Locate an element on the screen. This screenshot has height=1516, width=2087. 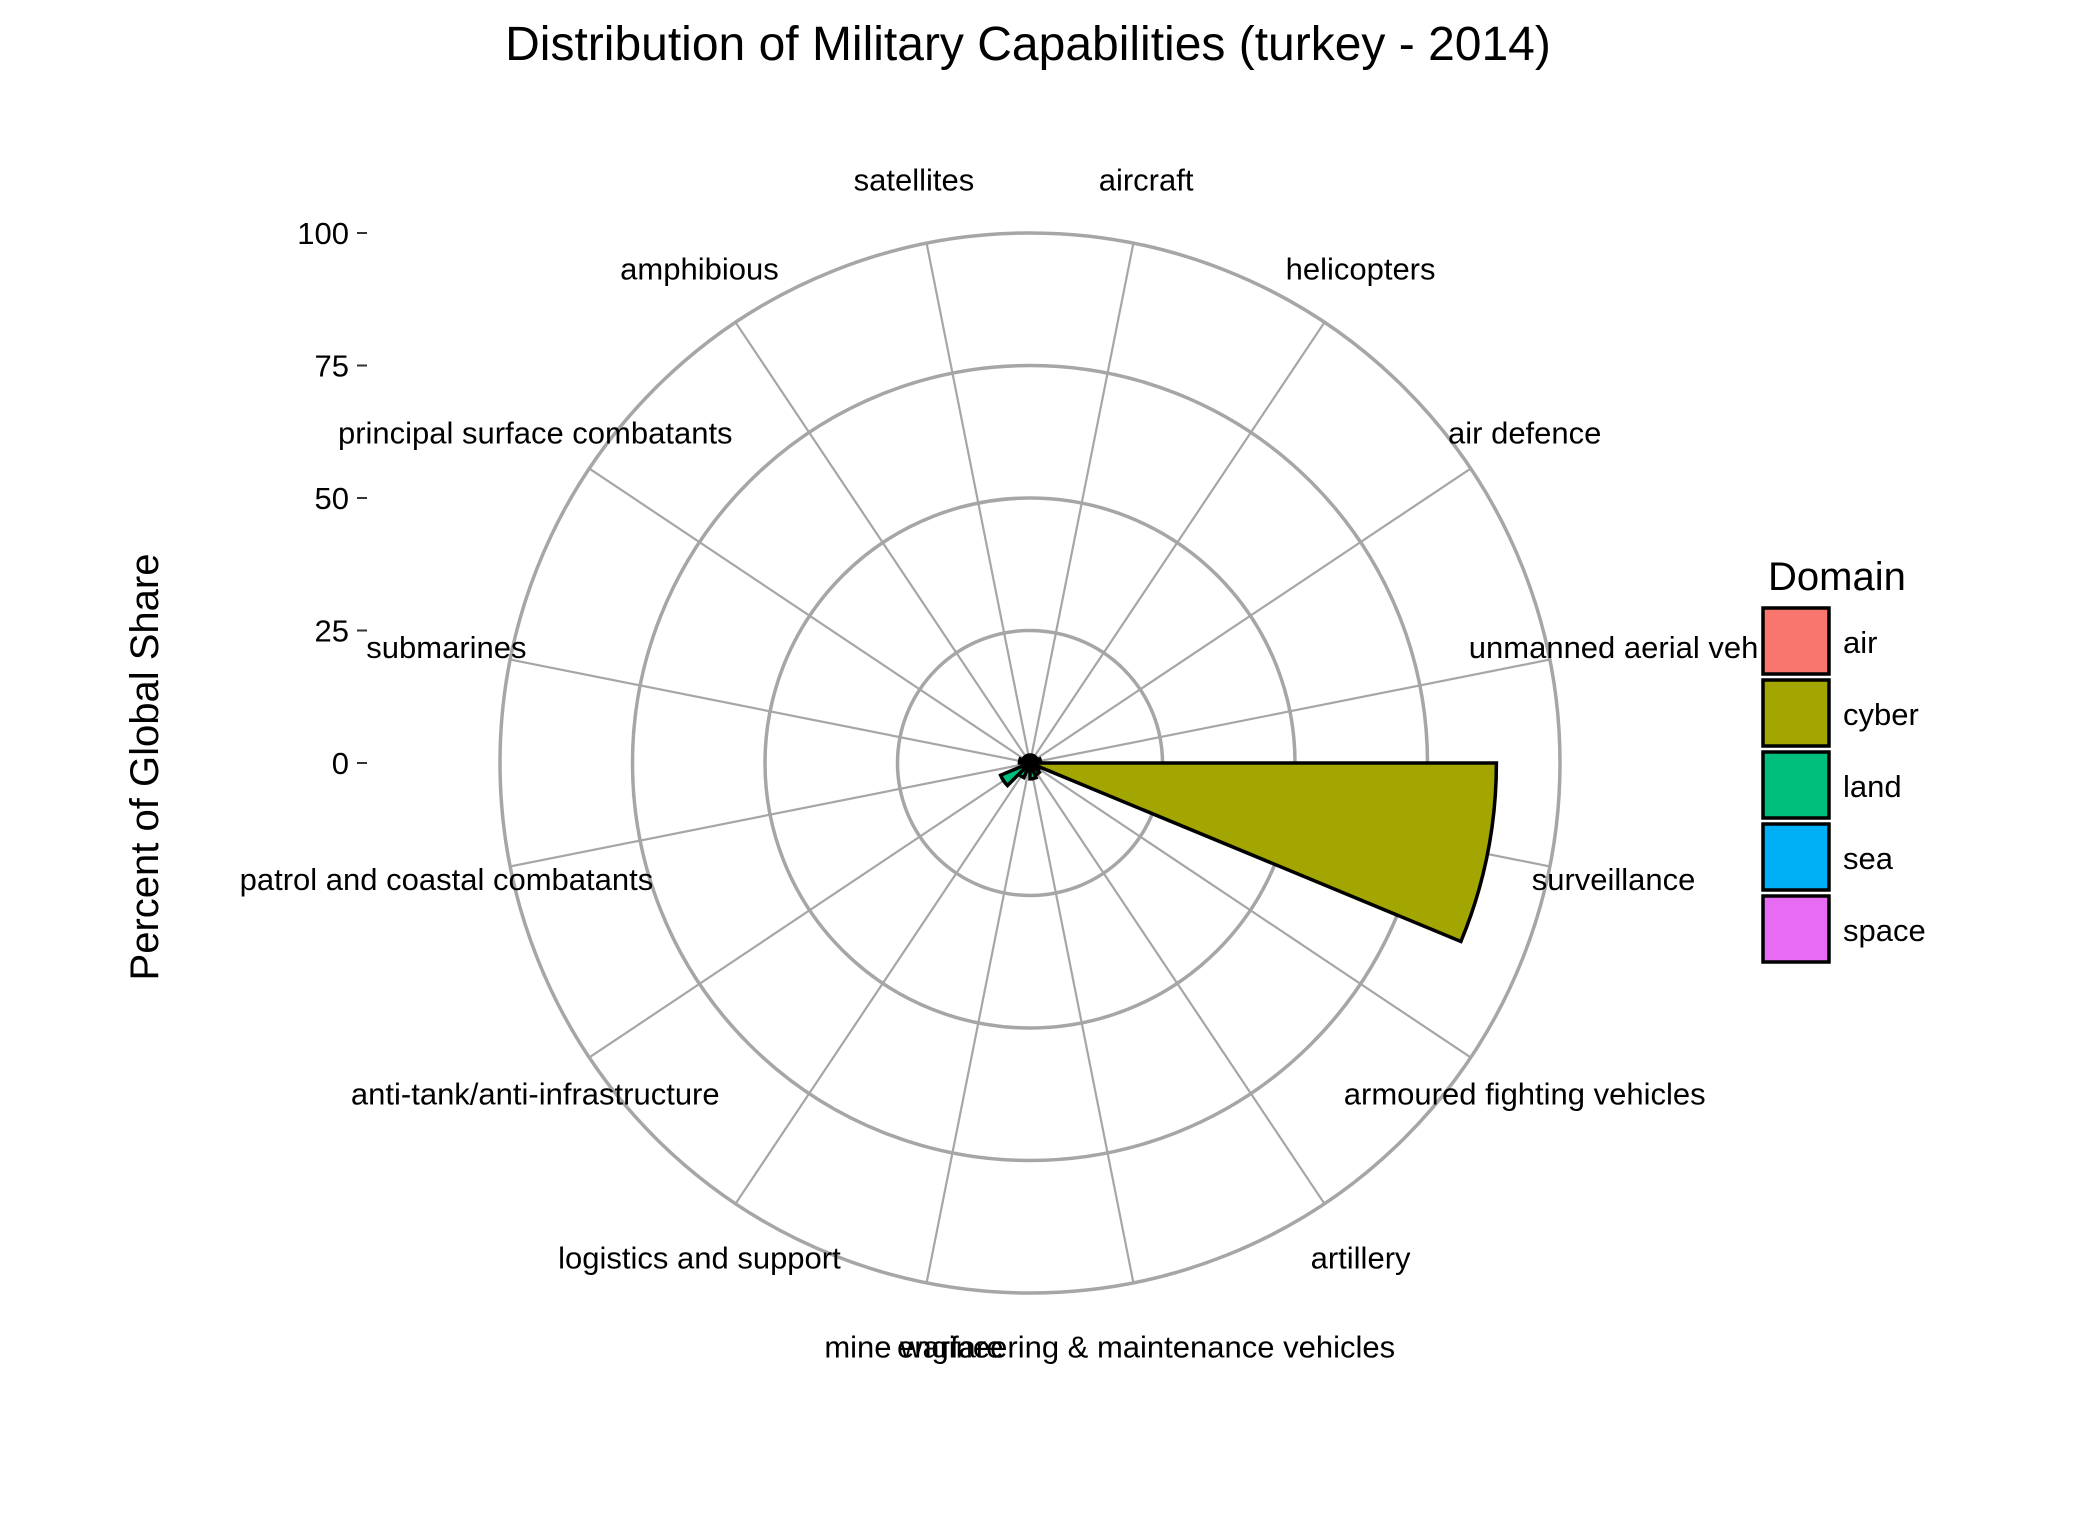
legend-label-land: land is located at coordinates (1872, 786).